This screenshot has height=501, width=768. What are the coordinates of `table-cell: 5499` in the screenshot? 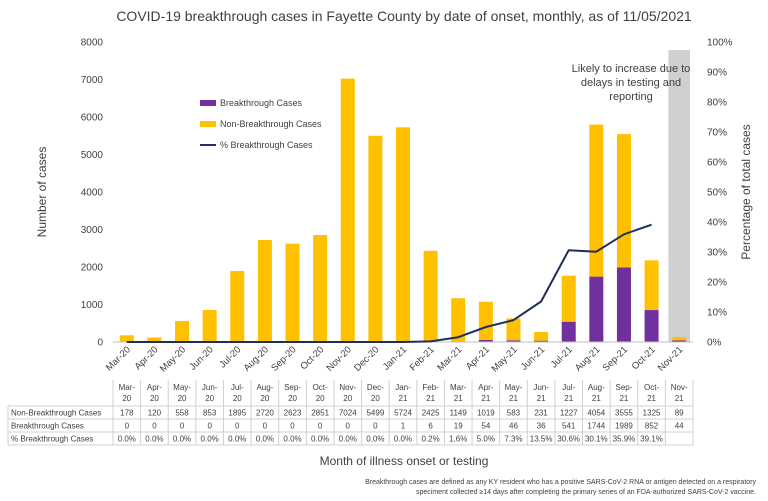 It's located at (375, 413).